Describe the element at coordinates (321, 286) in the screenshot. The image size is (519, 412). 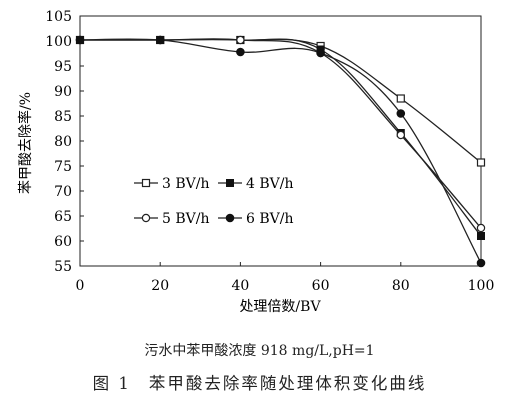
I see `x-tick-label: 60` at that location.